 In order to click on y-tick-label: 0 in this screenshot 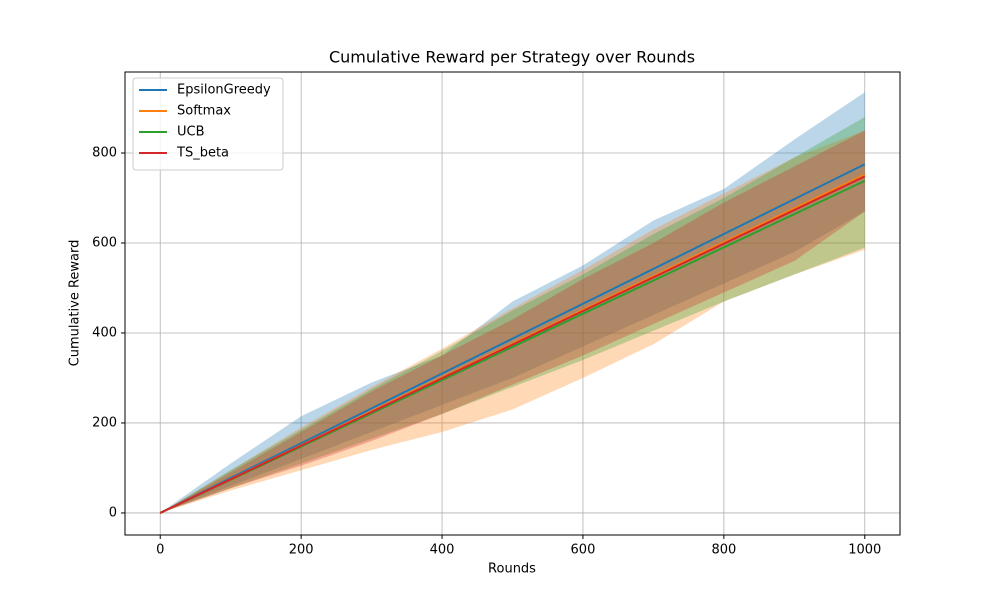, I will do `click(113, 512)`.